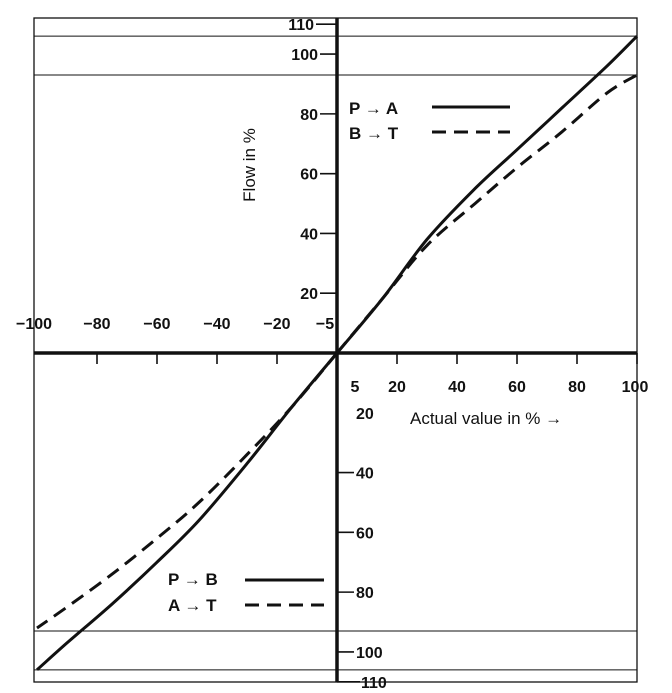 The image size is (672, 693). I want to click on x-tick-label: 100, so click(635, 387).